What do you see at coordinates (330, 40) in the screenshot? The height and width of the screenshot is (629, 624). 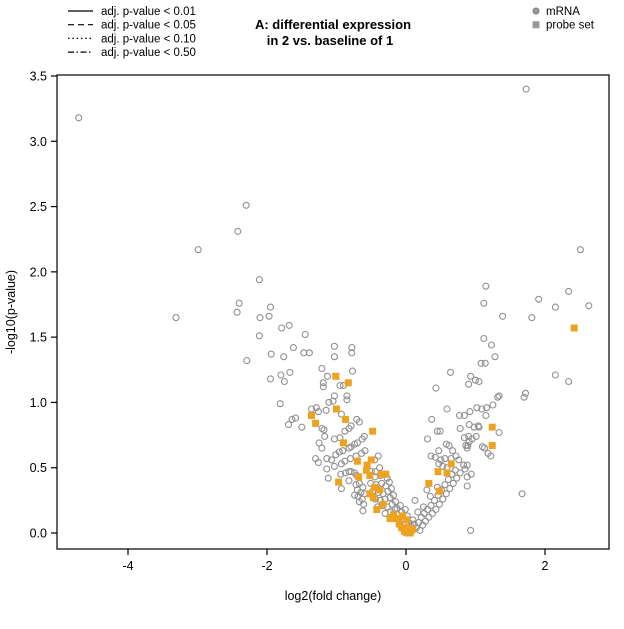 I see `plot-title-line2: in 2 vs. baseline of 1` at bounding box center [330, 40].